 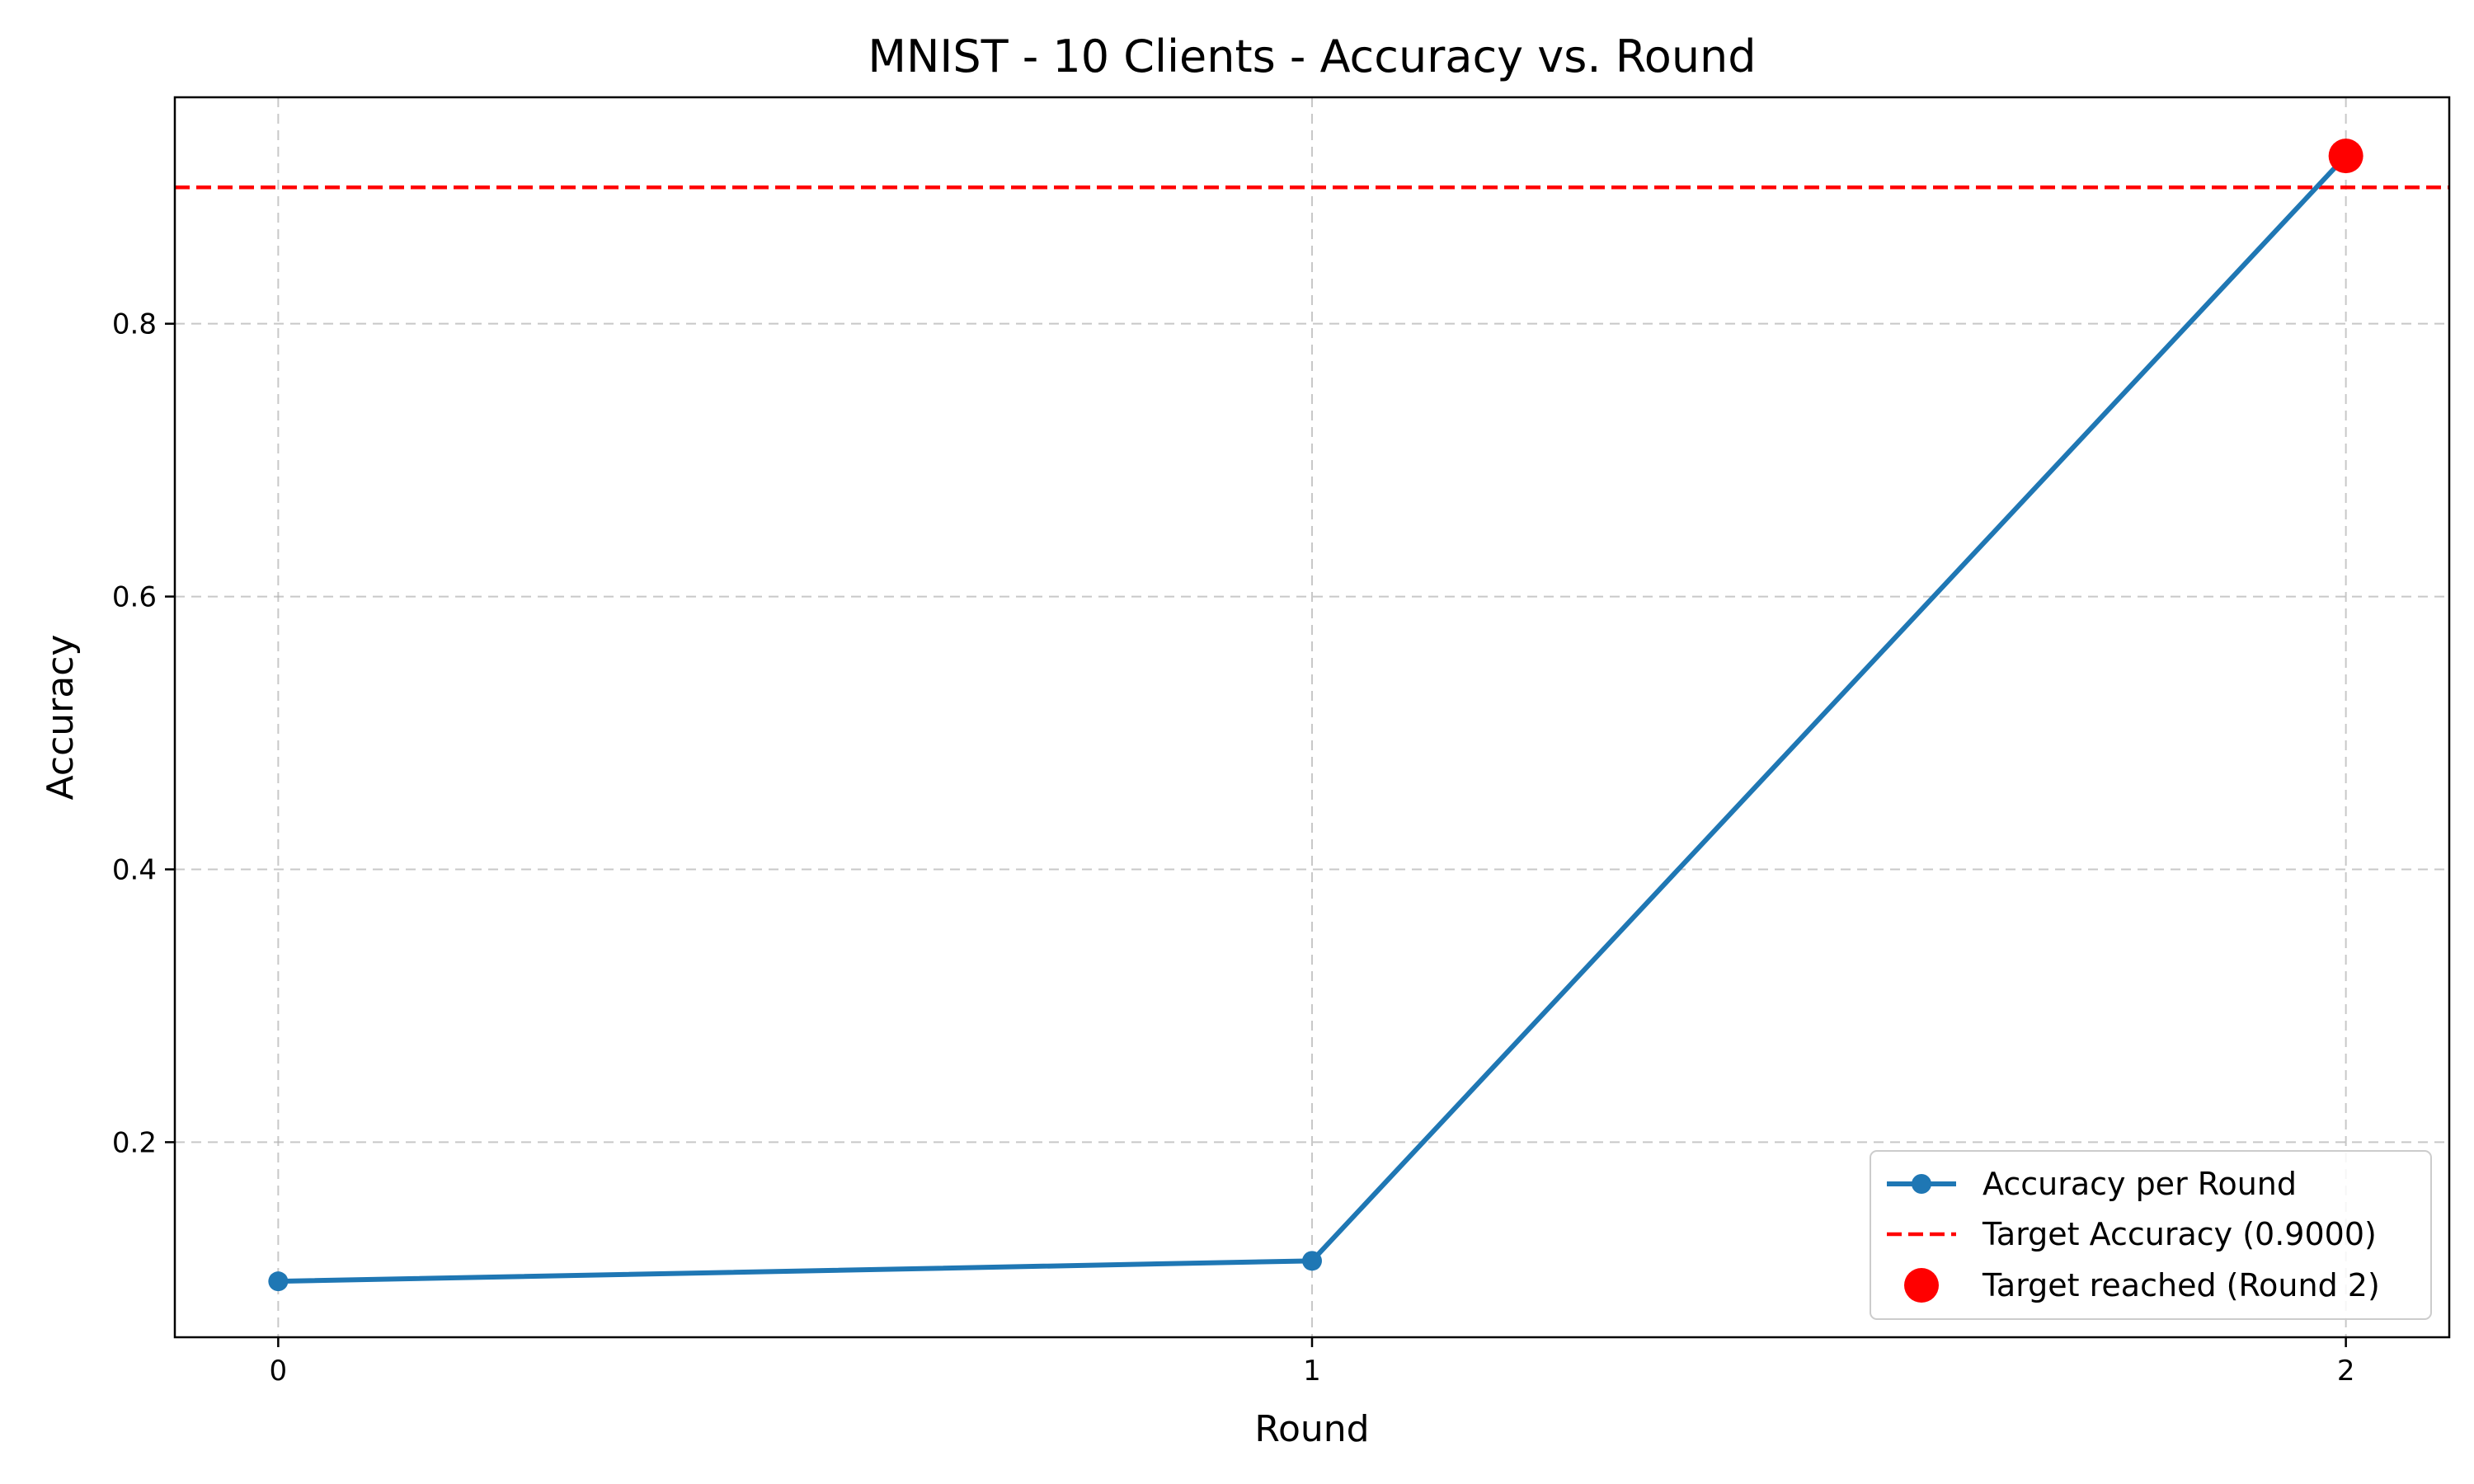 What do you see at coordinates (2139, 1184) in the screenshot?
I see `legend-series-label: Accuracy per Round` at bounding box center [2139, 1184].